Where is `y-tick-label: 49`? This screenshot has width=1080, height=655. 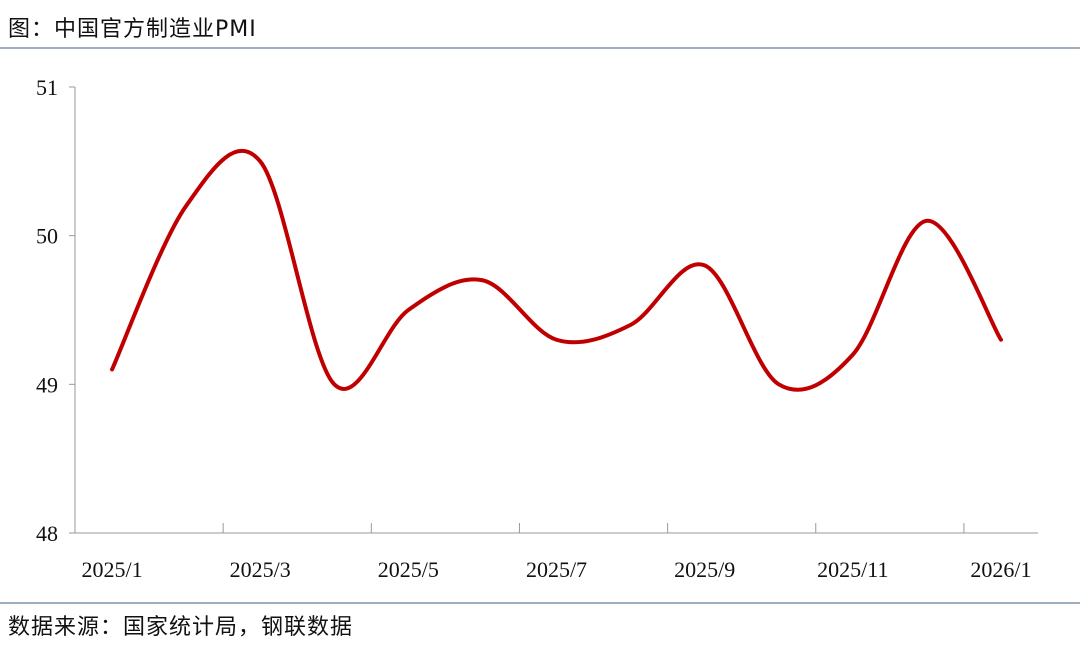 y-tick-label: 49 is located at coordinates (47, 384).